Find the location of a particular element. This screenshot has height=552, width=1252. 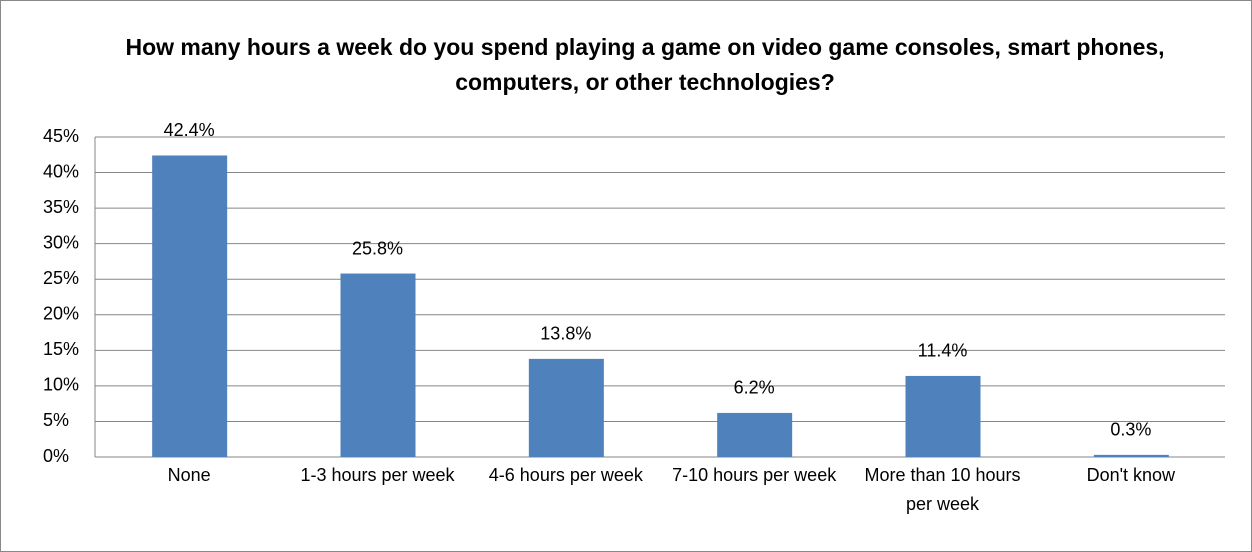

y-tick-label: 0% is located at coordinates (56, 456).